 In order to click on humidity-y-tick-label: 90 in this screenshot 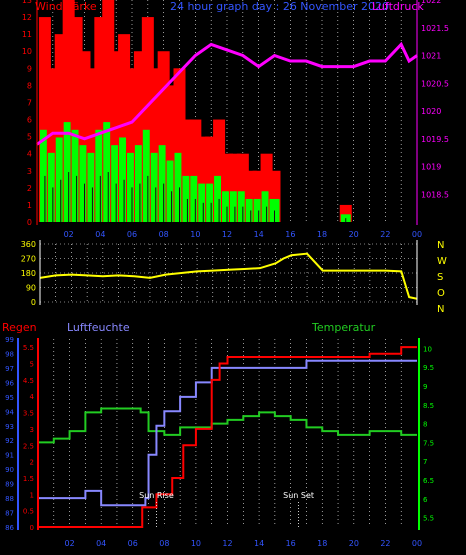, I will do `click(9, 470)`.